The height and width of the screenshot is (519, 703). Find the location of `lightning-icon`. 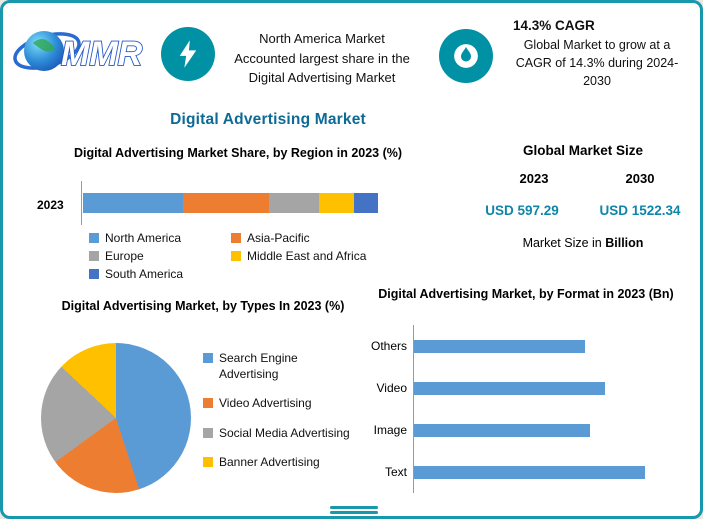

lightning-icon is located at coordinates (188, 54).